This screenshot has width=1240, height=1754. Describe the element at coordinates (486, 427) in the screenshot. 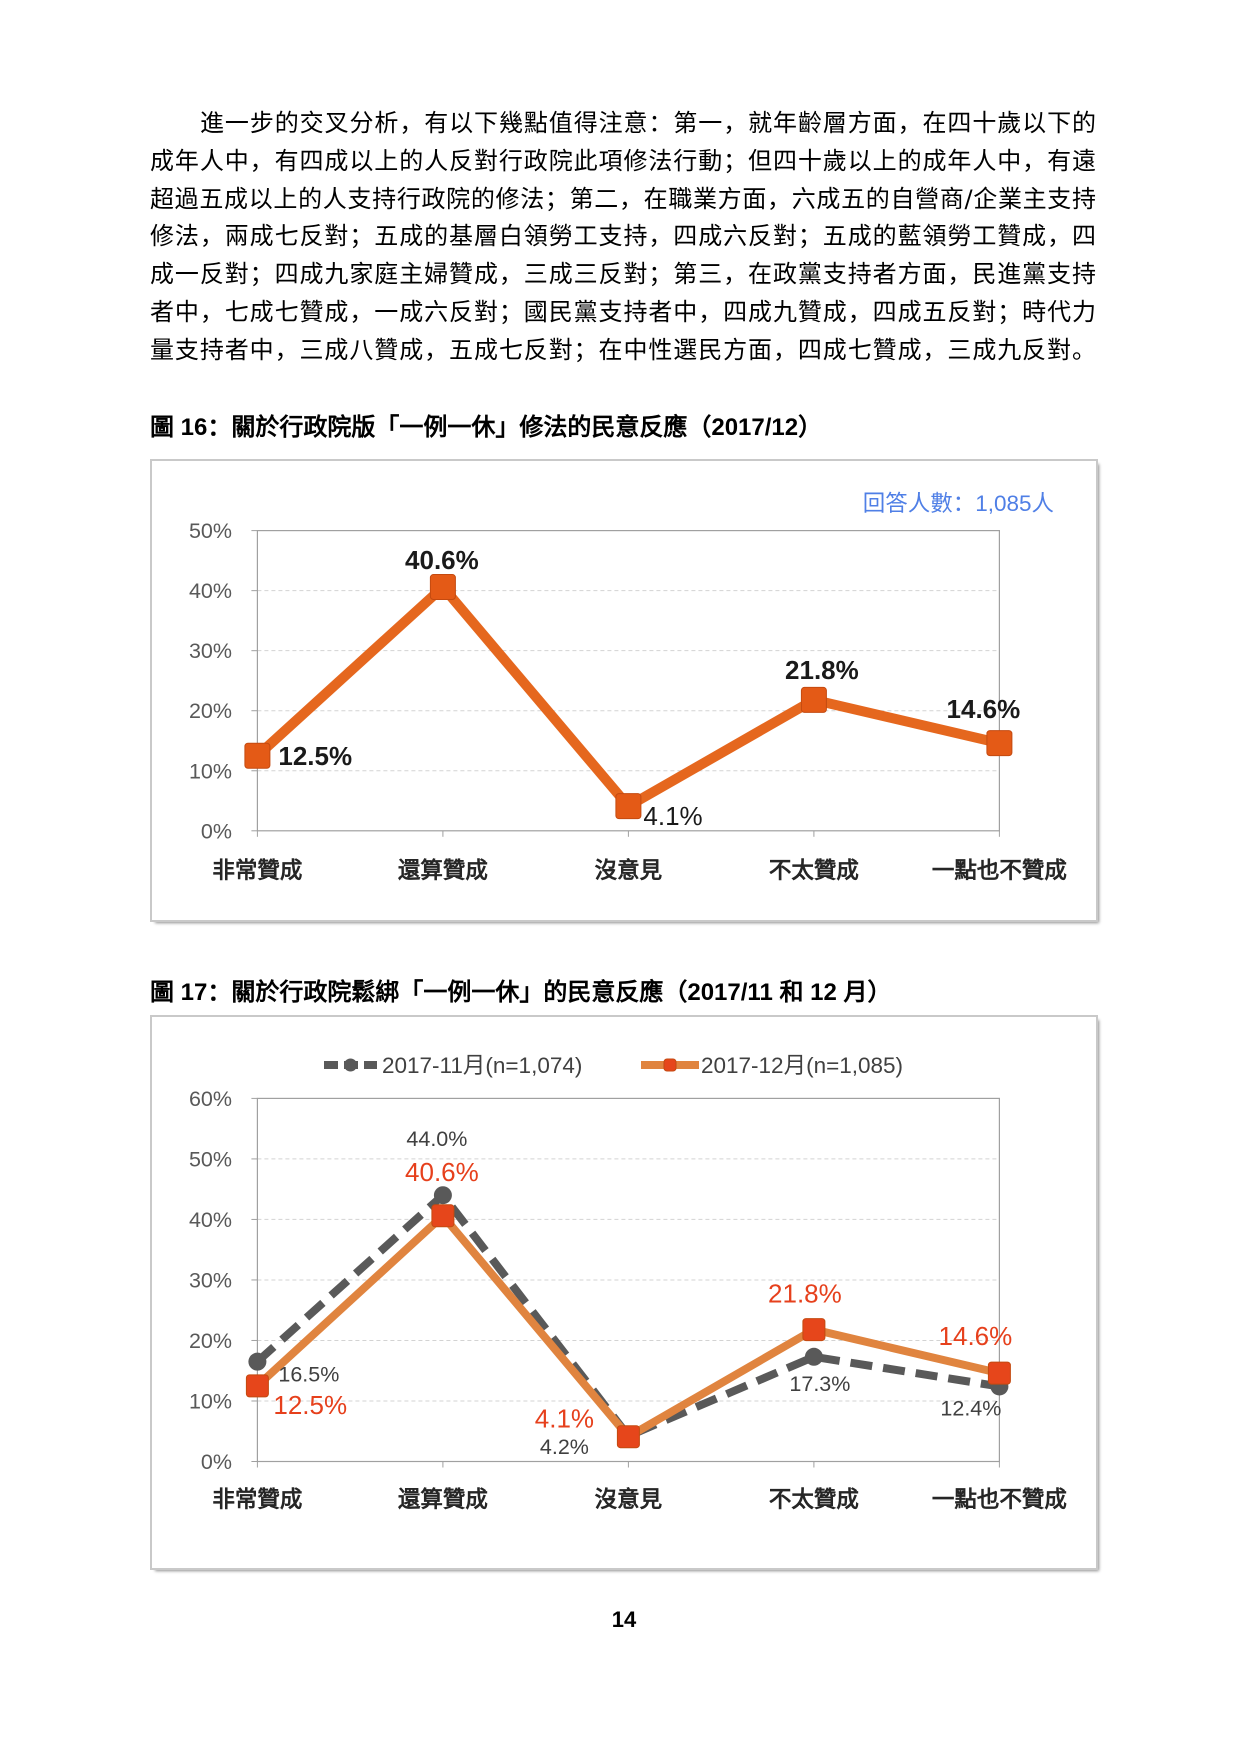

I see `figure-16-caption: 圖 16：關於行政院版「一例一休」修法的民意反應（2017/12）` at that location.